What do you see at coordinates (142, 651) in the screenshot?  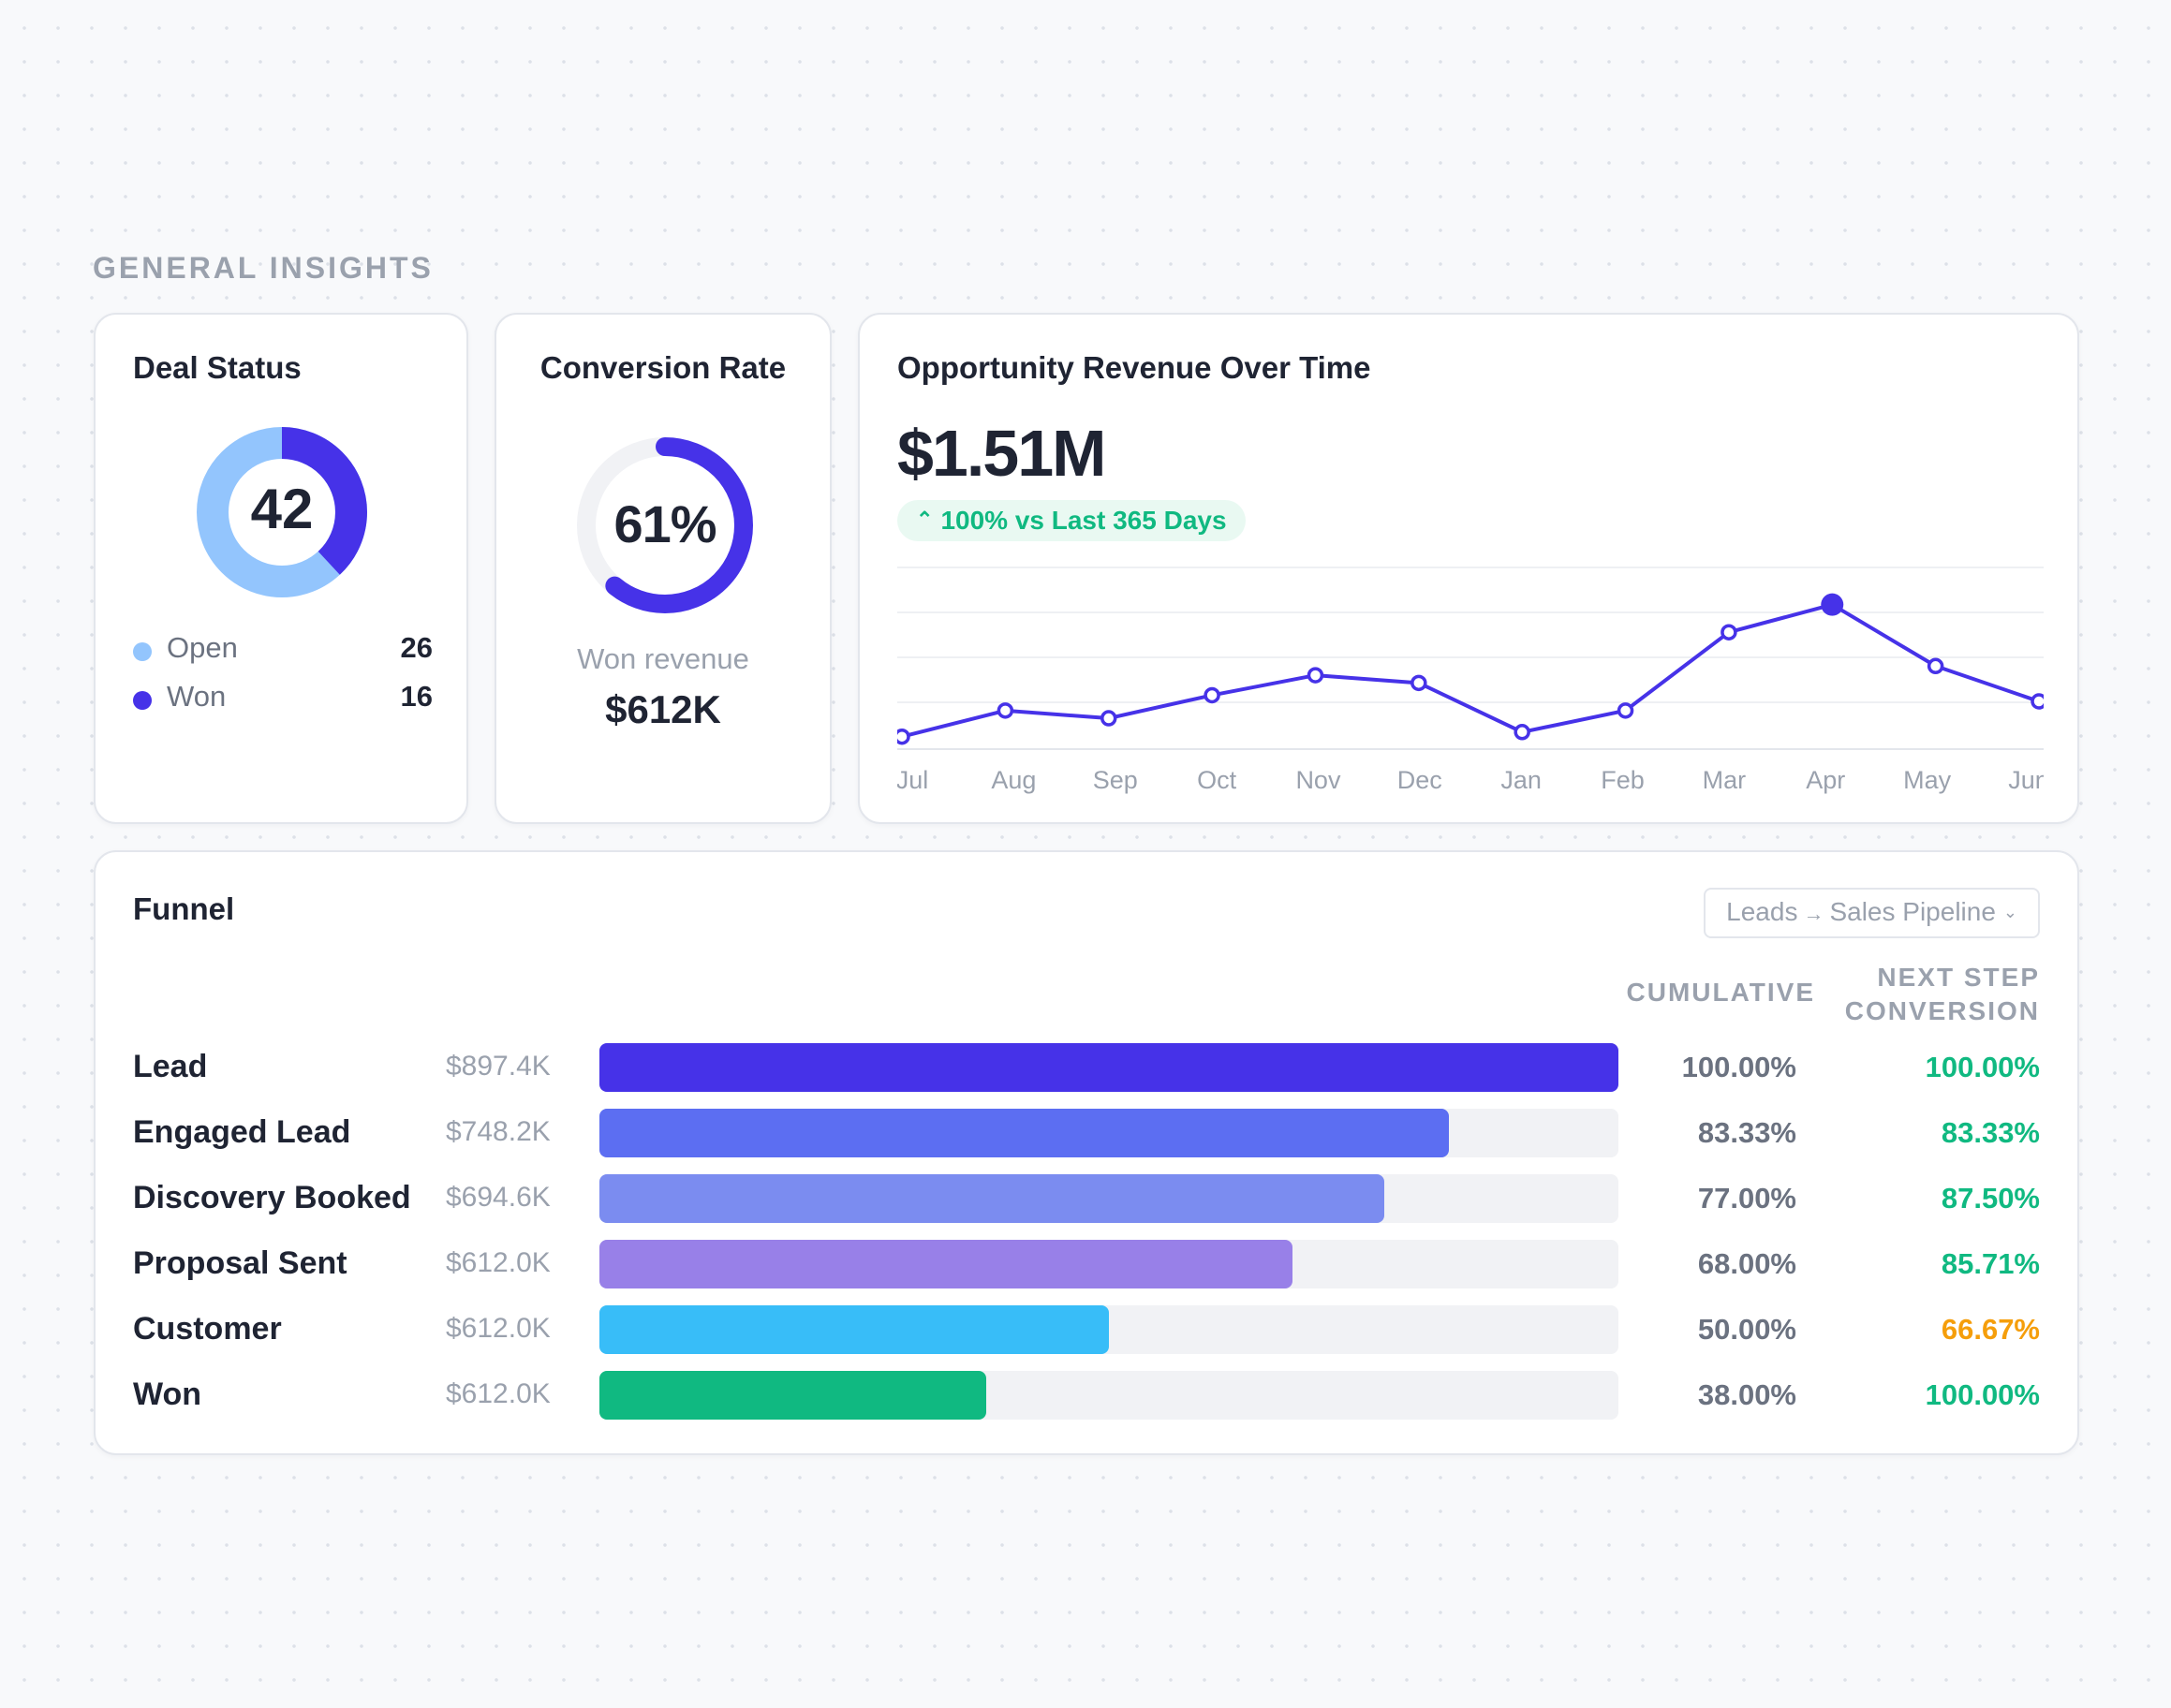 I see `legend-dot-open` at bounding box center [142, 651].